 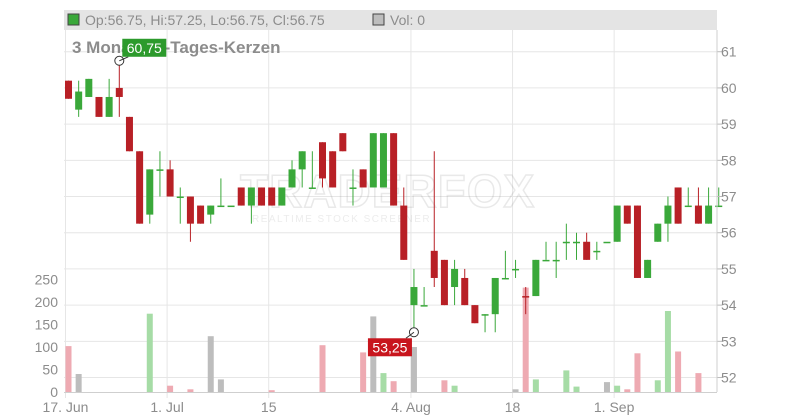 I want to click on max-marker, so click(x=119, y=60).